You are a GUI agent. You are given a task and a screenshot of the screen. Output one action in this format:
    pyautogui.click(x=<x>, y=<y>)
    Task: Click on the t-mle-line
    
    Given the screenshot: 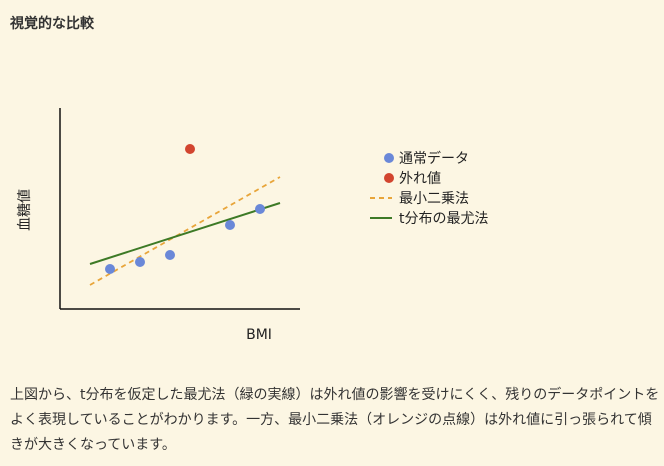 What is the action you would take?
    pyautogui.click(x=185, y=233)
    